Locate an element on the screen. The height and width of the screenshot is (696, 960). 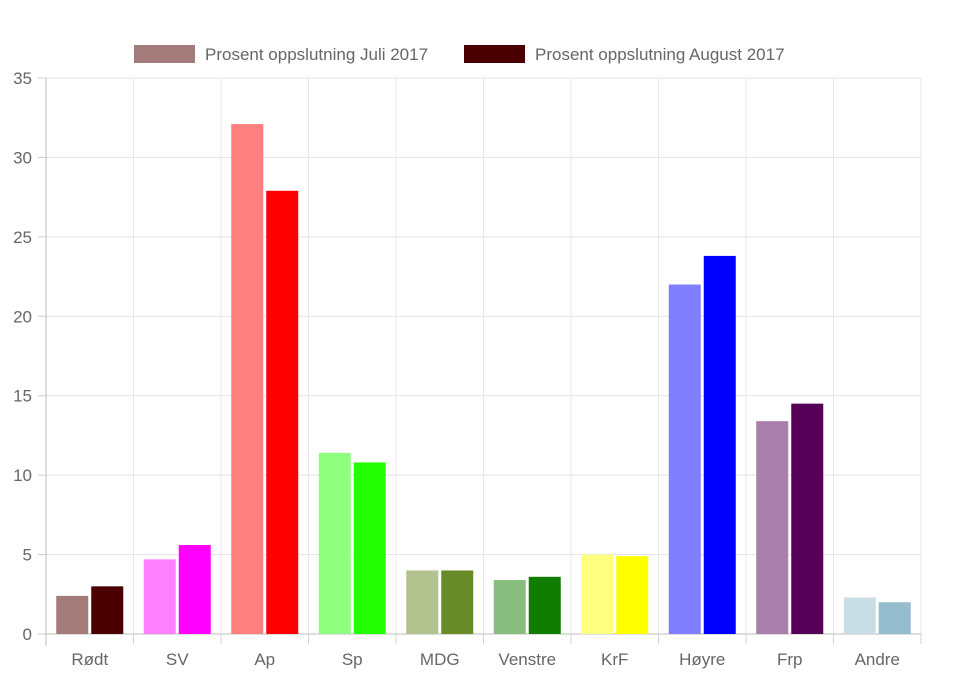
y-tick-label: 20 is located at coordinates (22, 316).